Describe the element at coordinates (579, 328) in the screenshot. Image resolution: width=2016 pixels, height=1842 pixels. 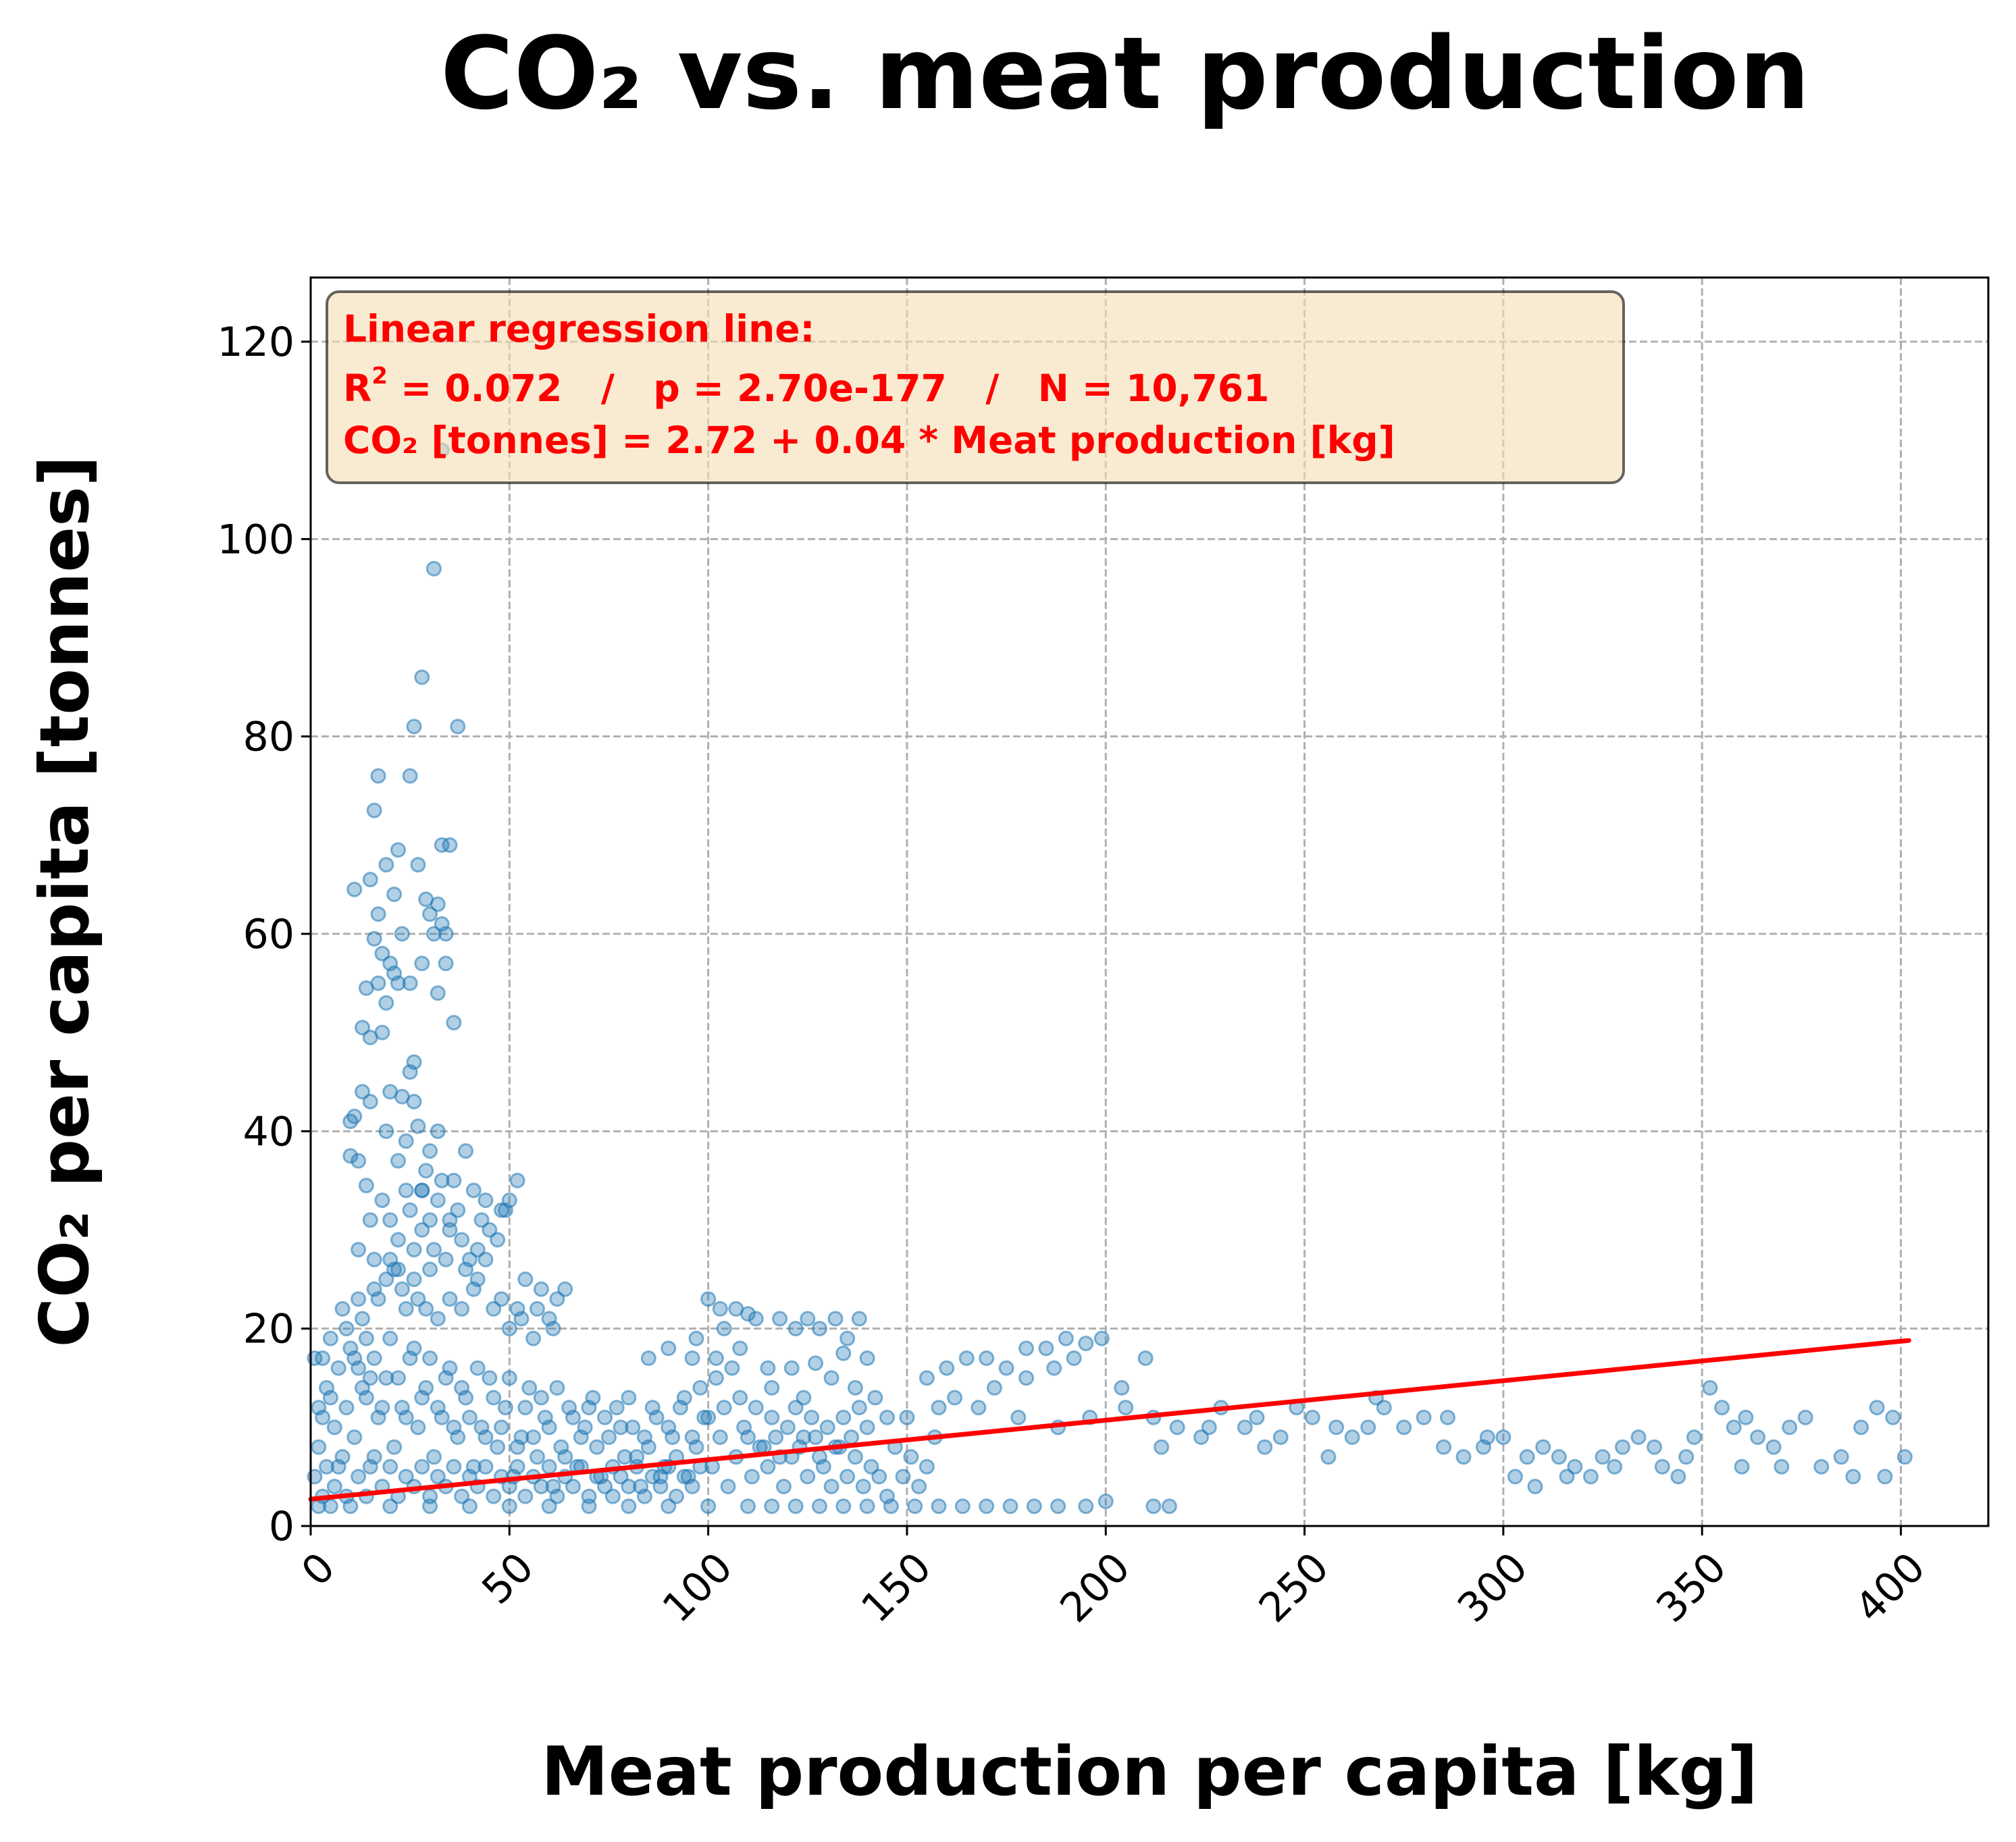
I see `annotation-line-1: Linear regression line:` at that location.